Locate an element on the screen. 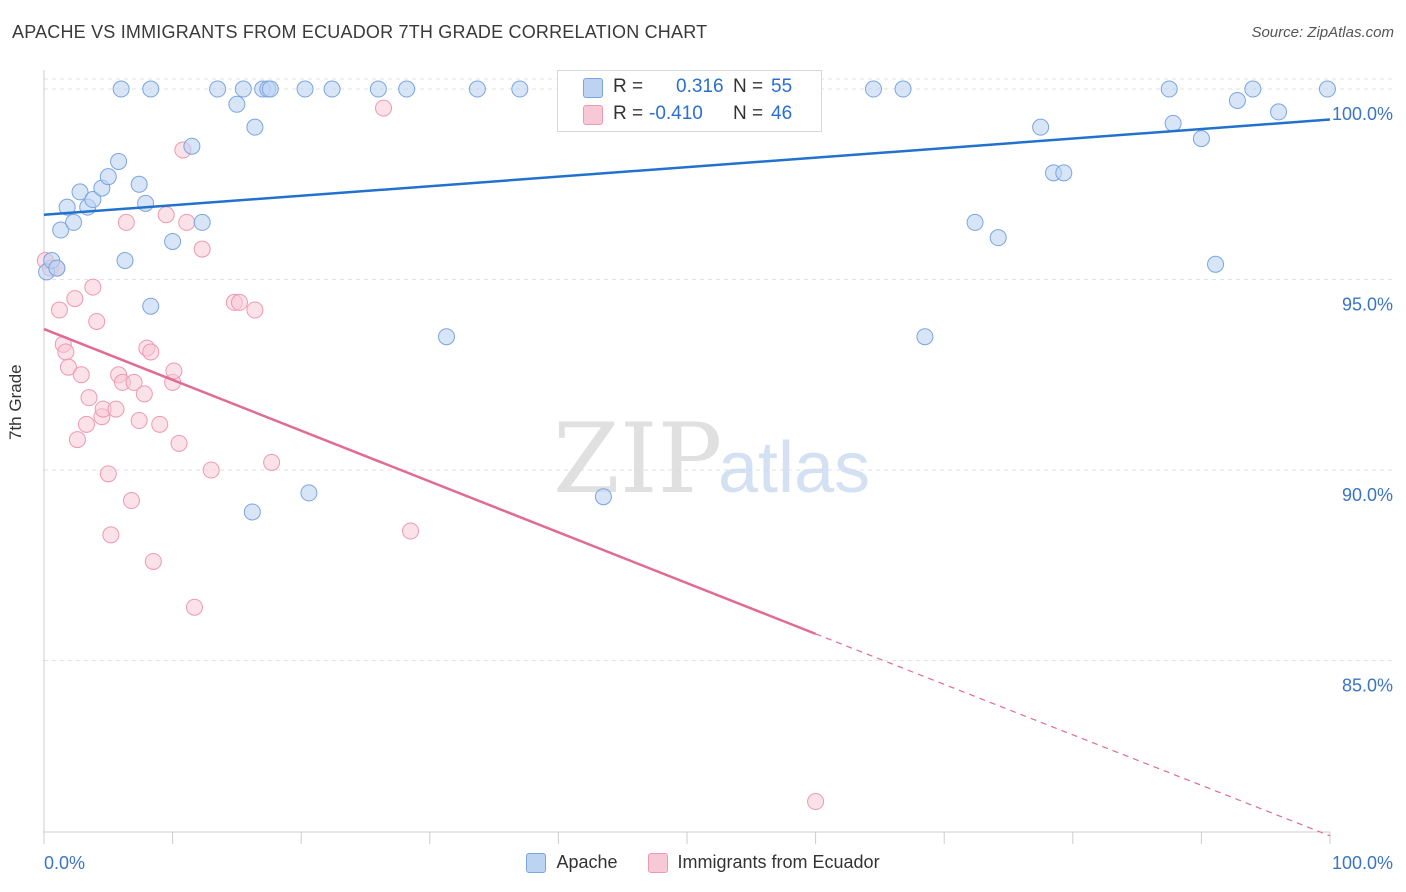  ecuador-r-value: -0.410 is located at coordinates (676, 113).